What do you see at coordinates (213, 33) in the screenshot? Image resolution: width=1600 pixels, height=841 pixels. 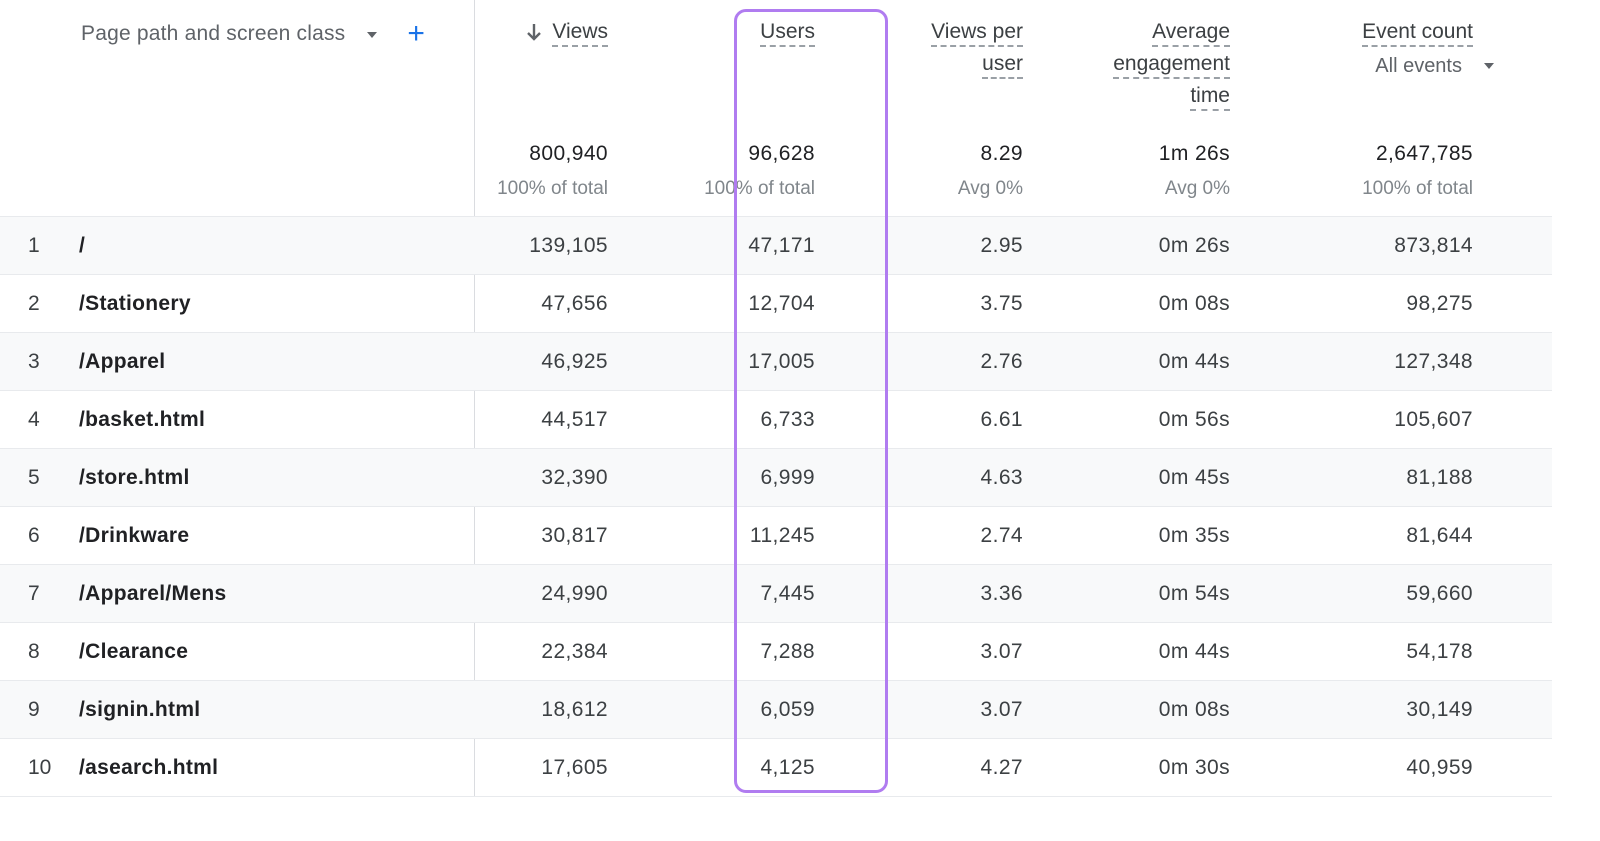 I see `dimension-selector: Page path and screen class` at bounding box center [213, 33].